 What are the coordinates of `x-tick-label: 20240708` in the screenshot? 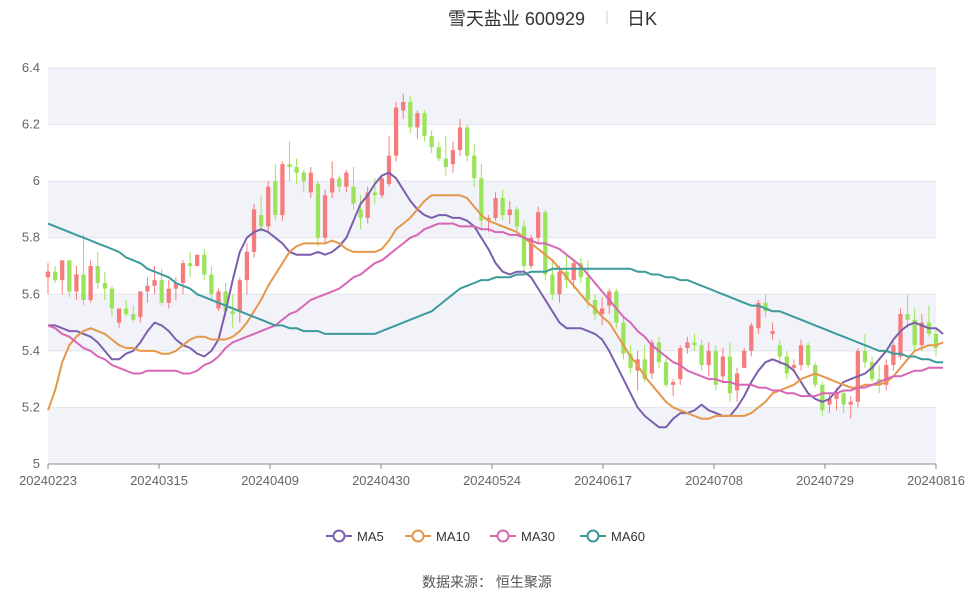 It's located at (714, 480).